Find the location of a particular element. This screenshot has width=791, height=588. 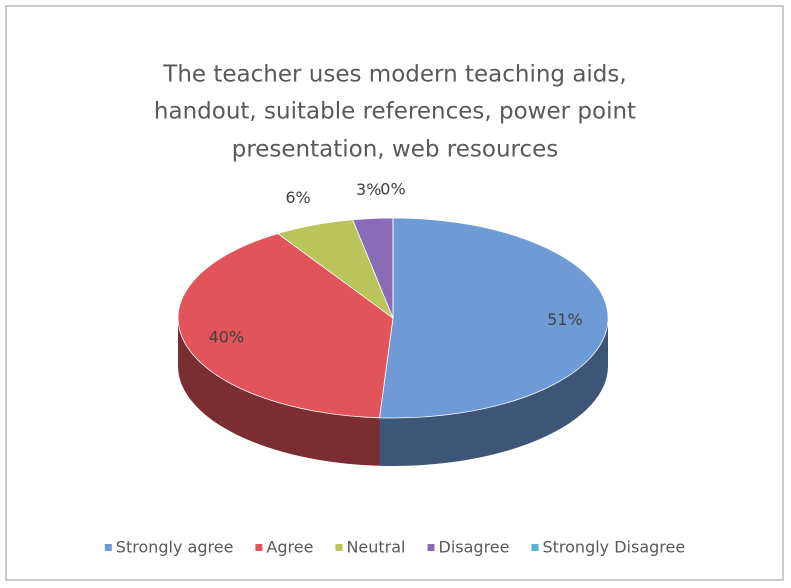

data-label: 0% is located at coordinates (392, 189).